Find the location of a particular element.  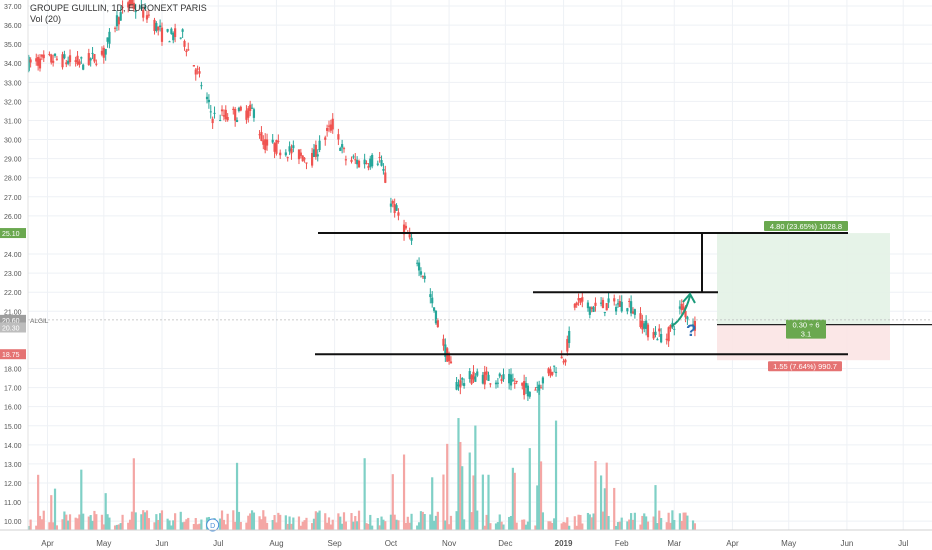

y-tick-label: 21.00 is located at coordinates (13, 312).